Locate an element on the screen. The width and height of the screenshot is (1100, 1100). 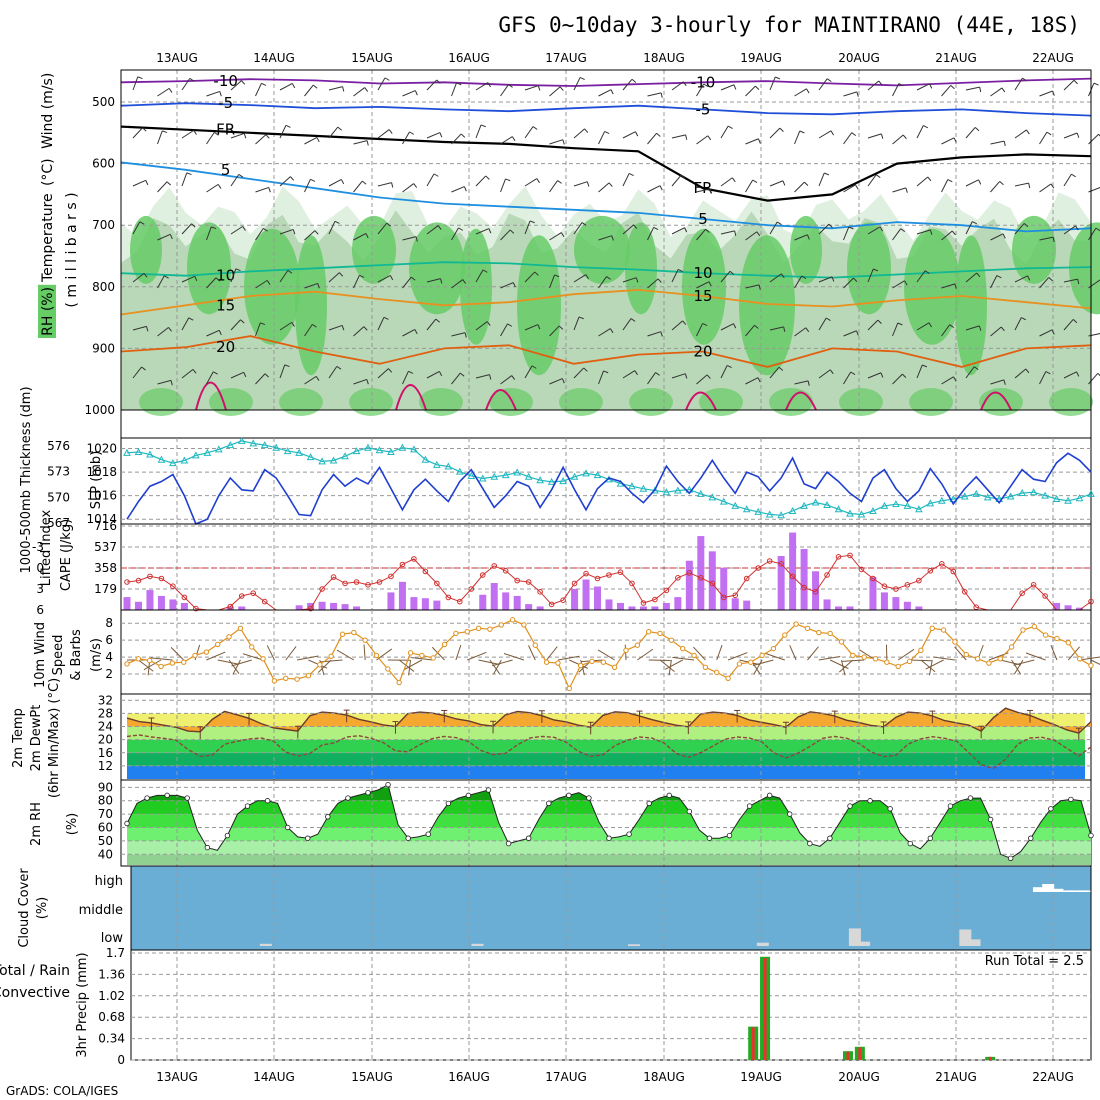
cloud-low-bar is located at coordinates (864, 943).